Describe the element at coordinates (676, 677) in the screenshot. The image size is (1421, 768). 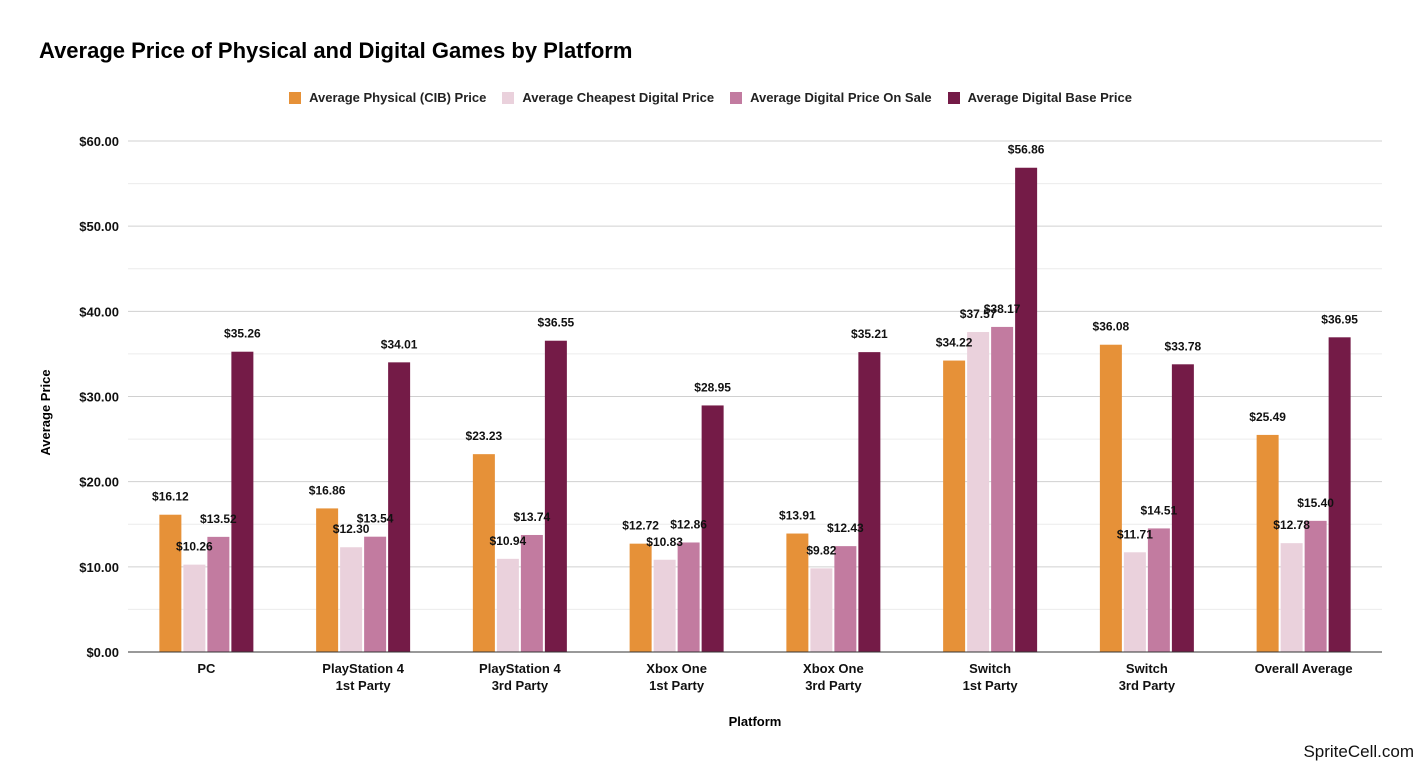
I see `x-tick-label: Xbox One 1st Party` at that location.